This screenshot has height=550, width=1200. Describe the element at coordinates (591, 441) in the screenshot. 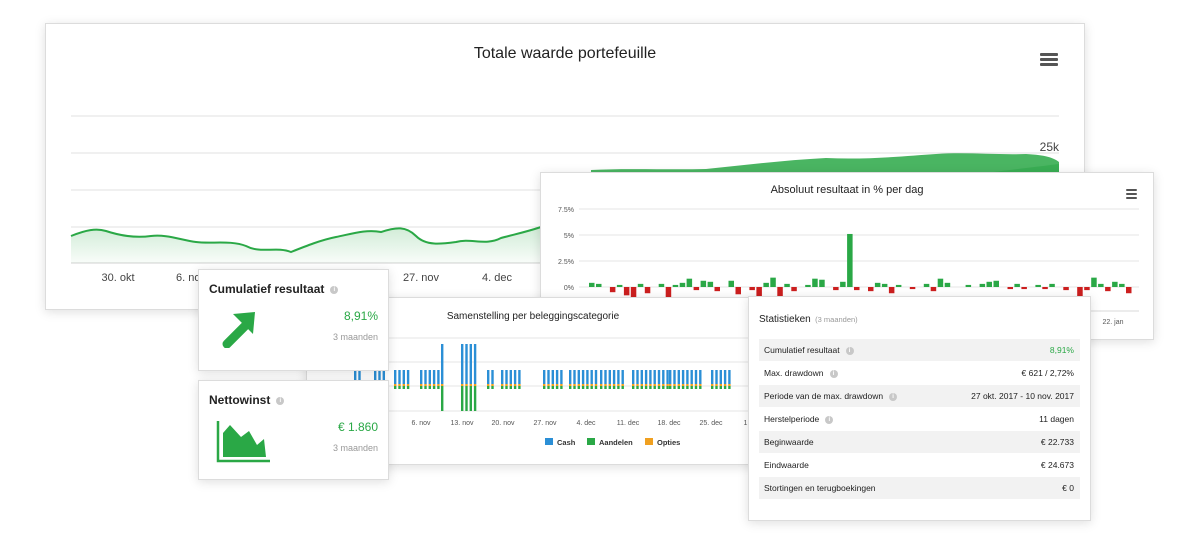

I see `legend-swatch-stocks` at that location.